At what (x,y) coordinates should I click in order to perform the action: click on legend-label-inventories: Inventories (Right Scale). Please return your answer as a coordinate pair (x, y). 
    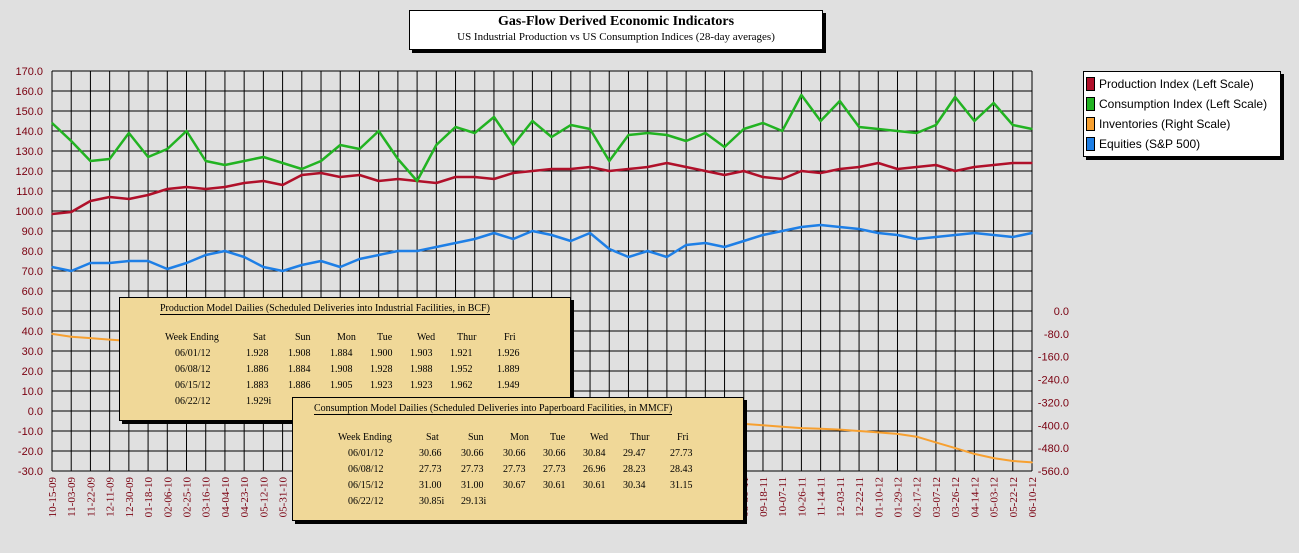
    Looking at the image, I should click on (1165, 124).